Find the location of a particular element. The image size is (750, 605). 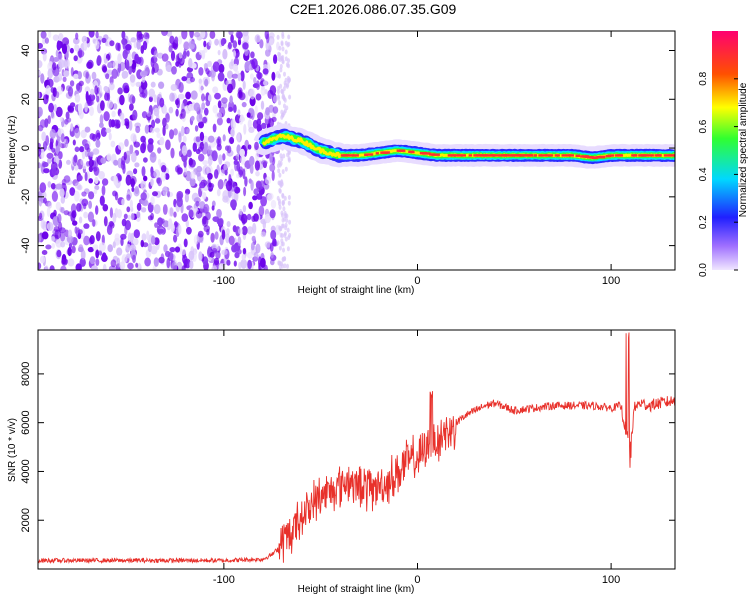

noise-blobs is located at coordinates (165, 150).